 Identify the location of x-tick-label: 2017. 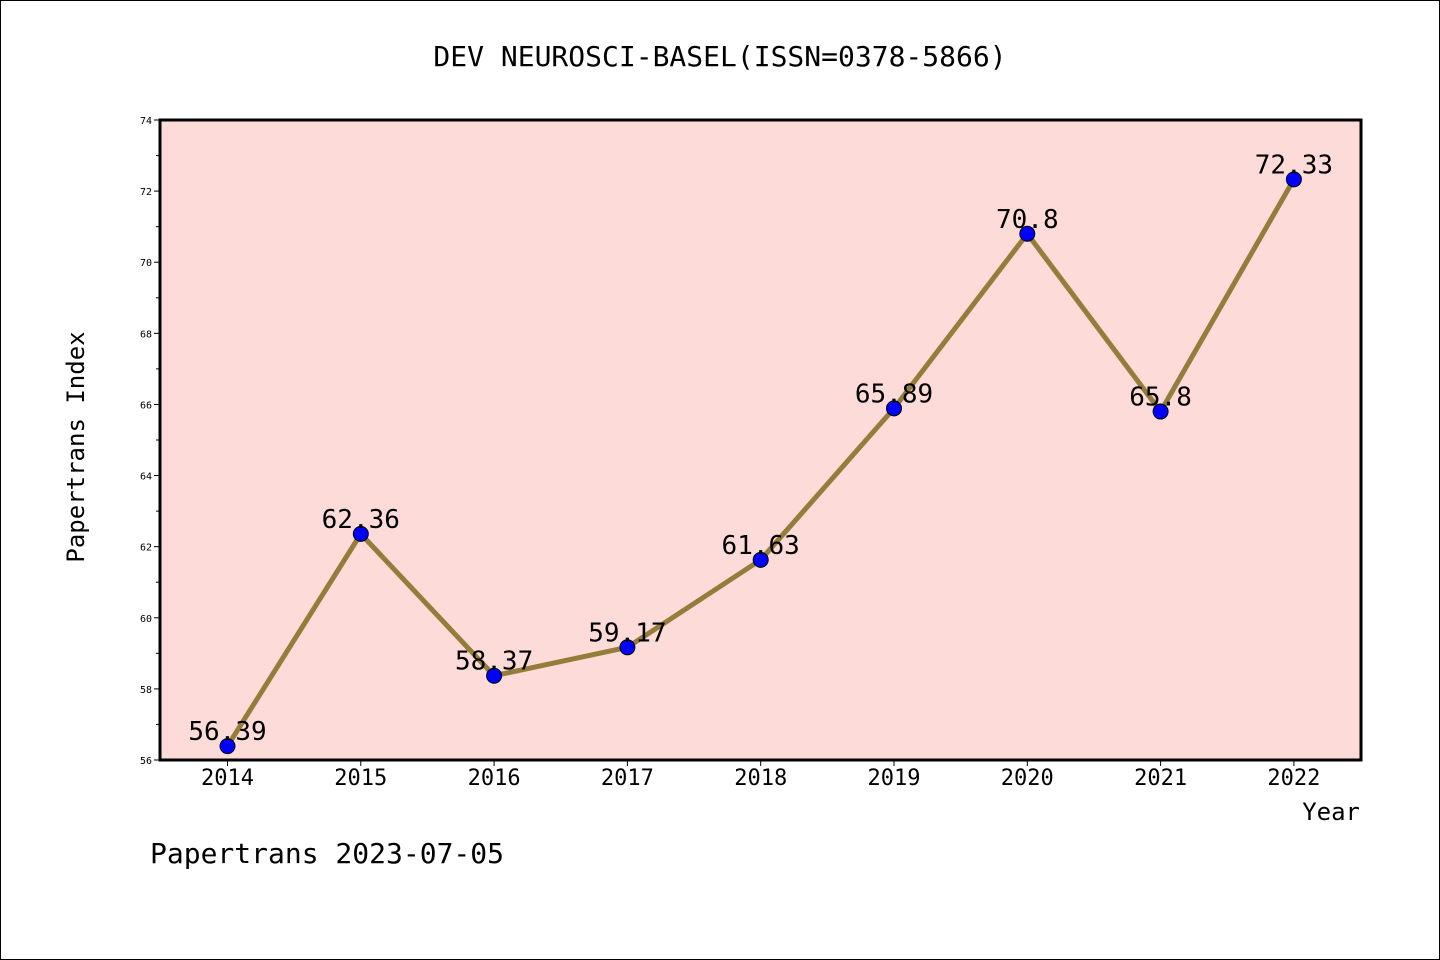
(627, 778).